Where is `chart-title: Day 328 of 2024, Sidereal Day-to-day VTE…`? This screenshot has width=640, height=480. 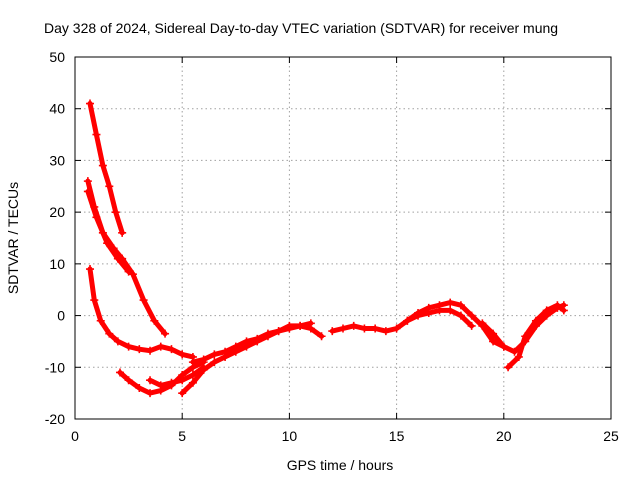
chart-title: Day 328 of 2024, Sidereal Day-to-day VTE… is located at coordinates (301, 28).